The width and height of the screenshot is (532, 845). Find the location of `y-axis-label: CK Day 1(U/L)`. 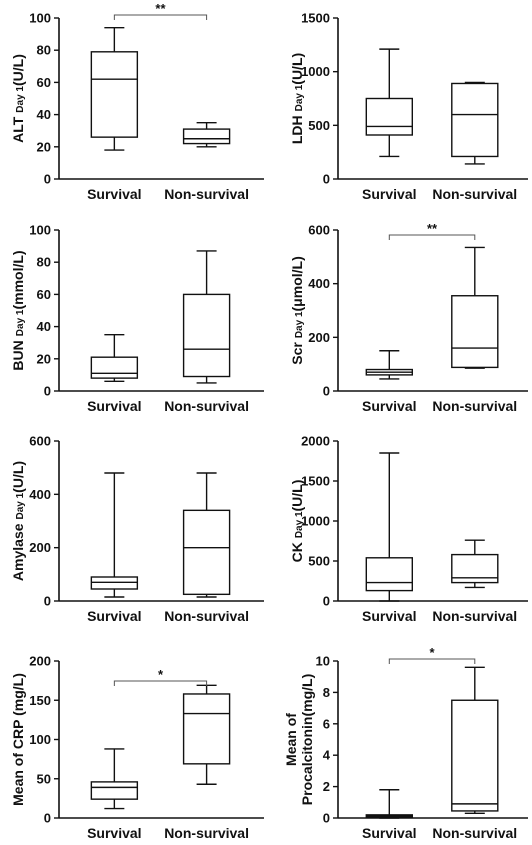

y-axis-label: CK Day 1(U/L) is located at coordinates (297, 521).